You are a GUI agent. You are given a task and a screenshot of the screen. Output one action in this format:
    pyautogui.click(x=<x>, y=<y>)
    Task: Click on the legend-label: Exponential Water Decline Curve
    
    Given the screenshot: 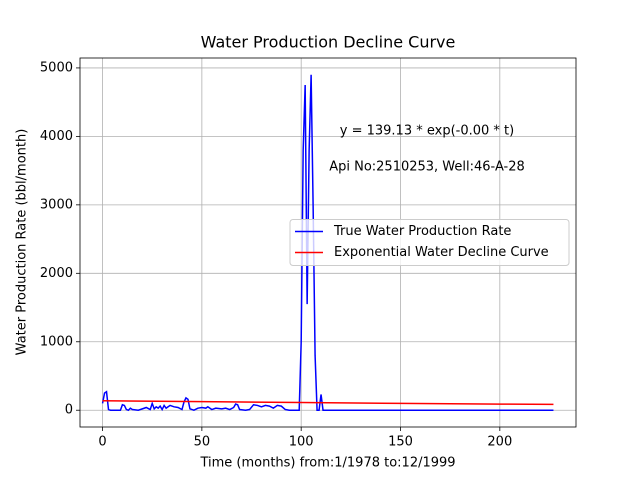 What is the action you would take?
    pyautogui.click(x=441, y=252)
    